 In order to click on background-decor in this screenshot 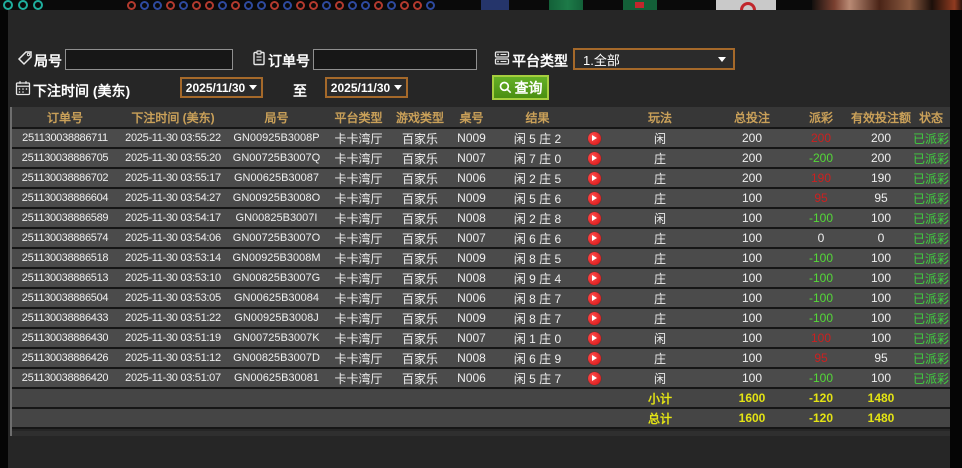, I will do `click(23, 5)`.